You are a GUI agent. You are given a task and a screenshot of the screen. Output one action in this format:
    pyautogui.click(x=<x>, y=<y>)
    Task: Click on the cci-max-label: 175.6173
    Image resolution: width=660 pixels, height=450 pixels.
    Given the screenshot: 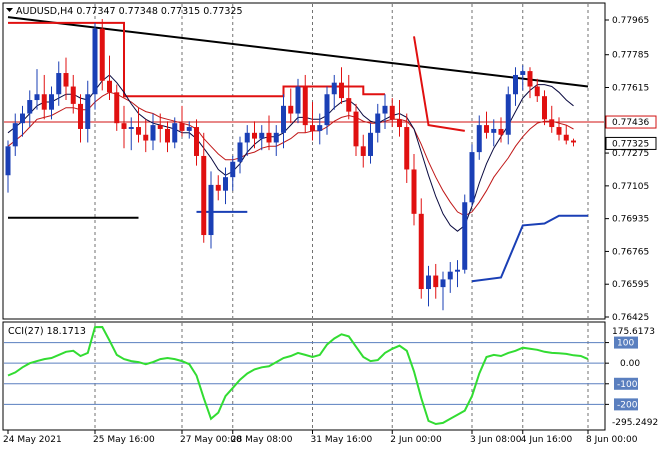 What is the action you would take?
    pyautogui.click(x=633, y=332)
    